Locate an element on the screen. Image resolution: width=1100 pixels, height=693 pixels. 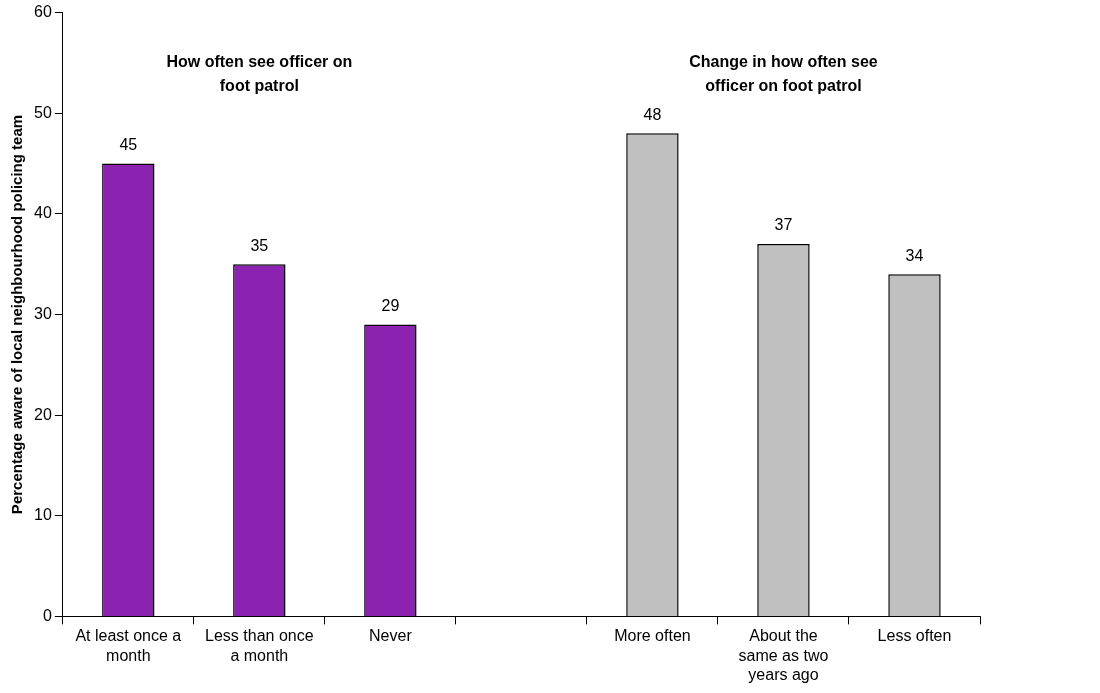
y-tick-label: 60 is located at coordinates (43, 12).